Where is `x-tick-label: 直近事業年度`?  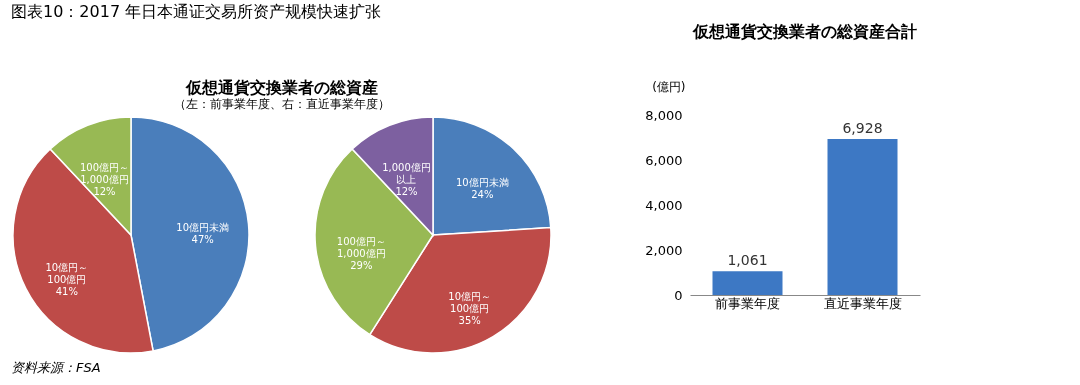 x-tick-label: 直近事業年度 is located at coordinates (862, 303).